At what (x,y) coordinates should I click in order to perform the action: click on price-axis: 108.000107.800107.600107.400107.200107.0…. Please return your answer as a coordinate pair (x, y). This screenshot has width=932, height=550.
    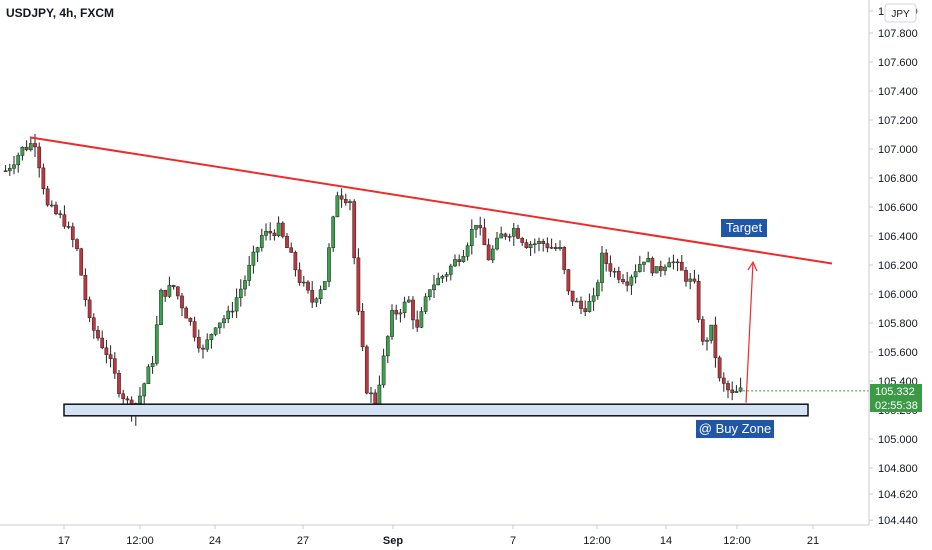
    Looking at the image, I should click on (893, 266).